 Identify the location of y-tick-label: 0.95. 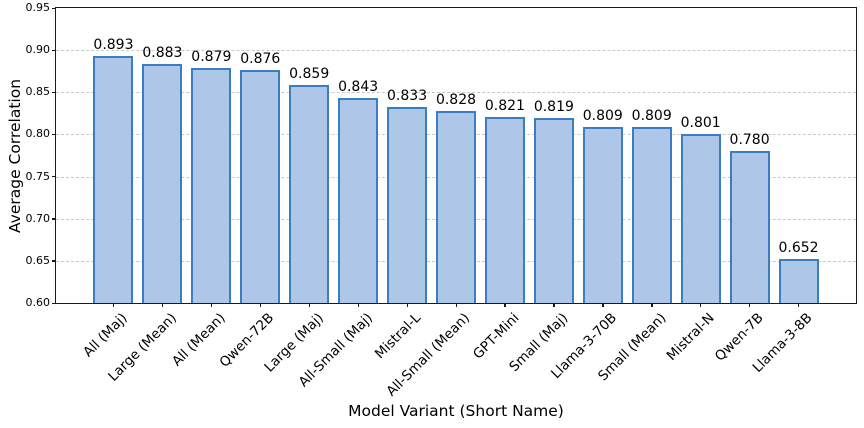
(38, 7).